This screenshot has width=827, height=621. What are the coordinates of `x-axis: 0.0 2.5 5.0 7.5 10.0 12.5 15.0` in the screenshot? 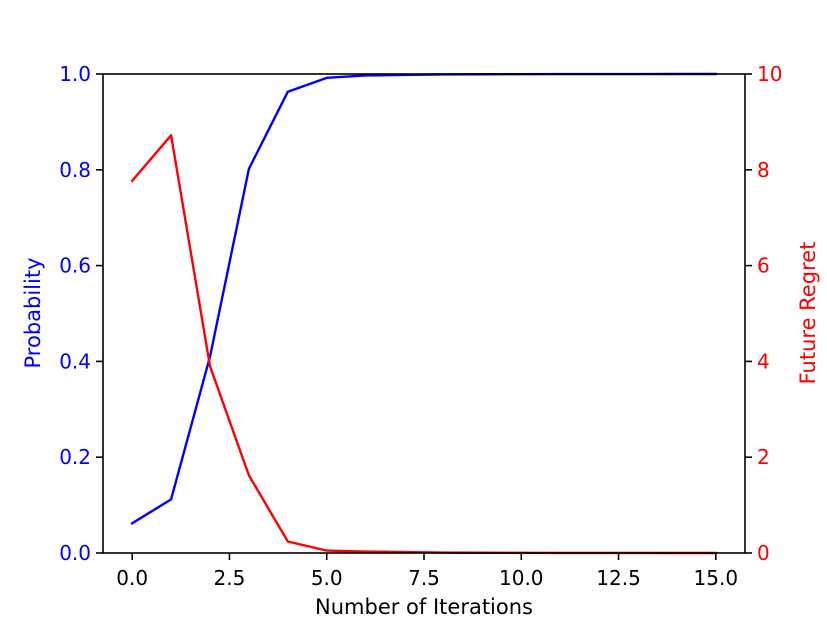 It's located at (427, 571).